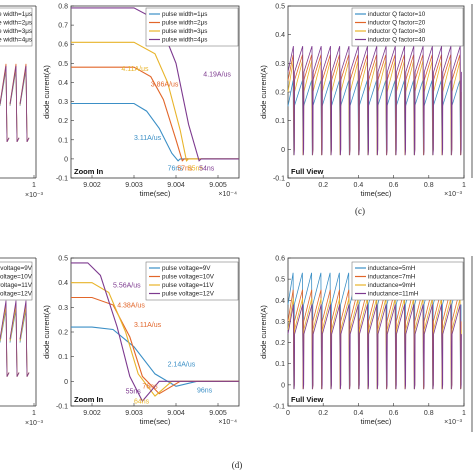  I want to click on x-tick-label: 0, so click(288, 185).